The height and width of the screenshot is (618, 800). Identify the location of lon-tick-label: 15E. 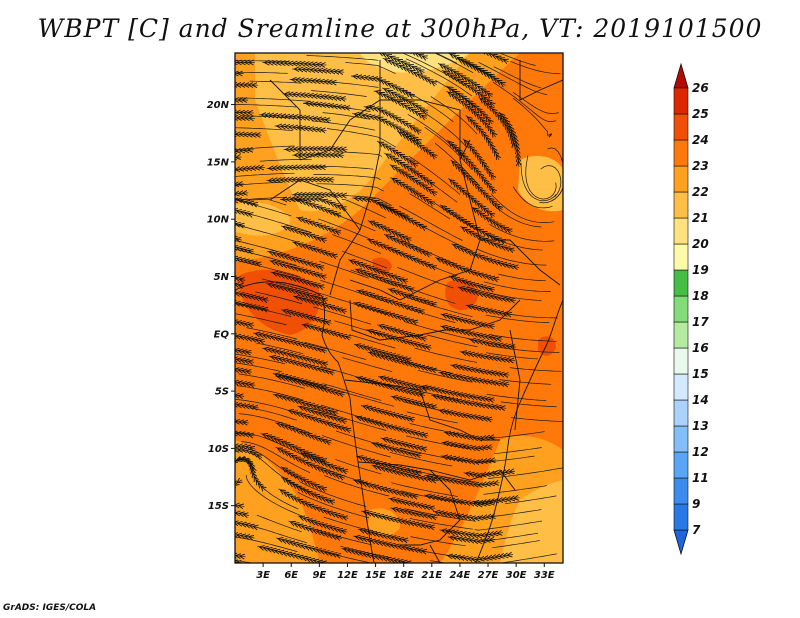
(375, 575).